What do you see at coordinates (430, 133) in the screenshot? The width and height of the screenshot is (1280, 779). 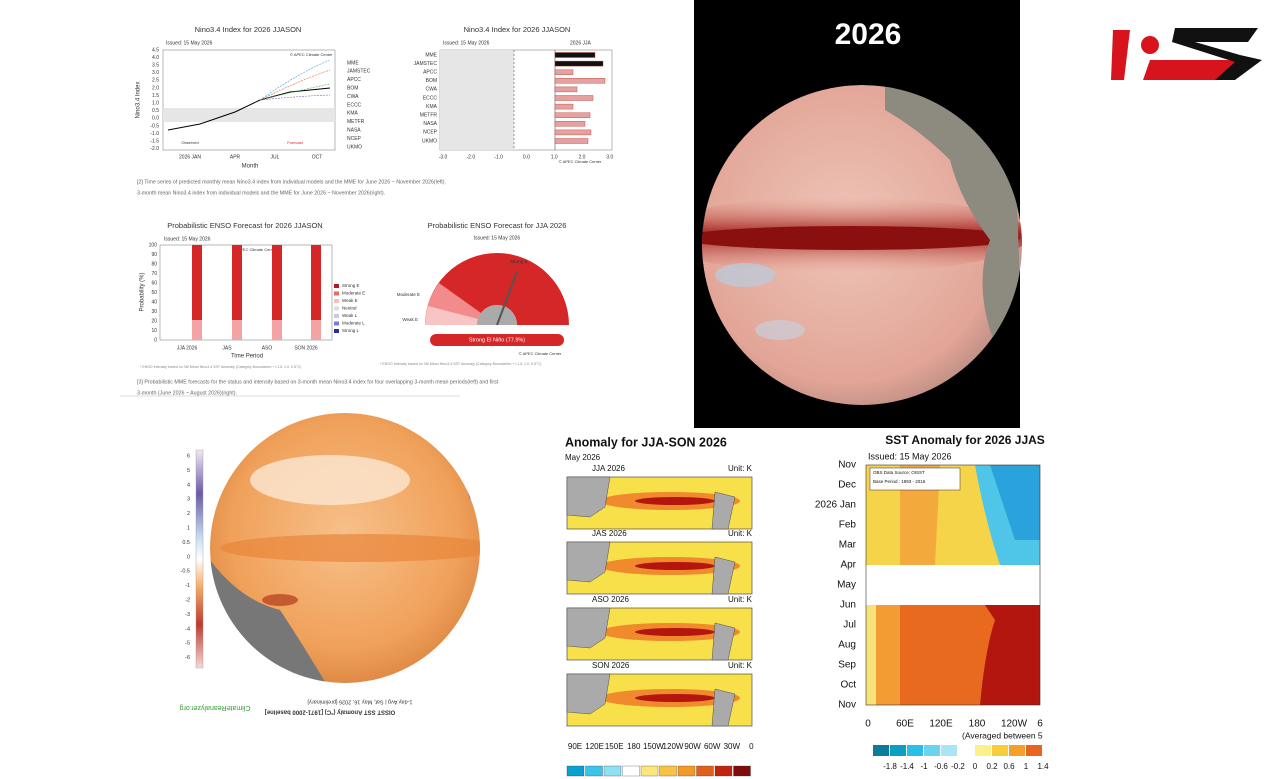 I see `y-tick-label: NCEP` at bounding box center [430, 133].